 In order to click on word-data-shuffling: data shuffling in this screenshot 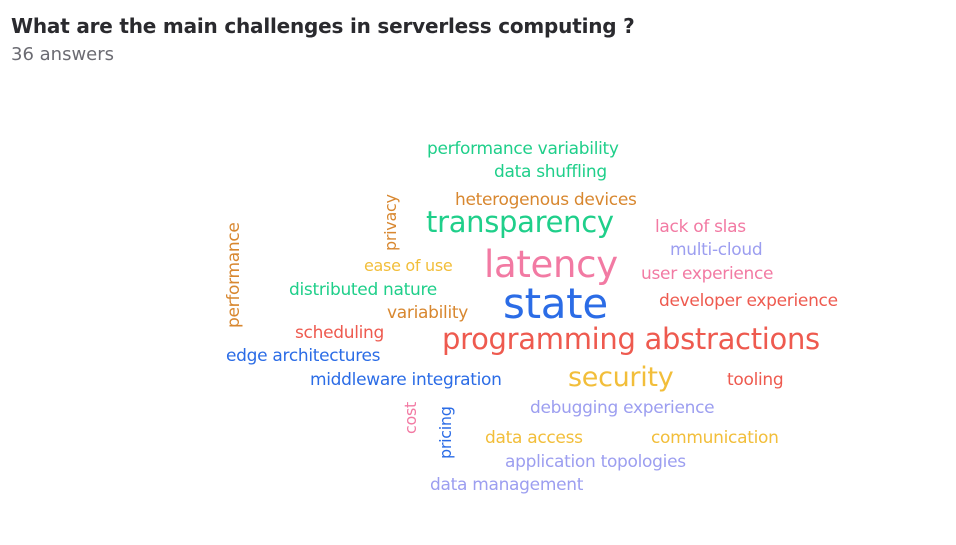, I will do `click(550, 172)`.